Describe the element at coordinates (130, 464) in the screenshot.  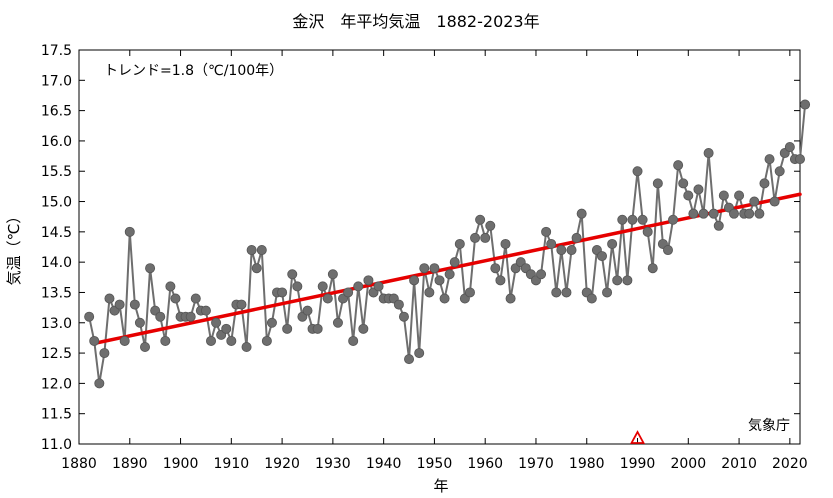
I see `x-tick-label: 1890` at that location.